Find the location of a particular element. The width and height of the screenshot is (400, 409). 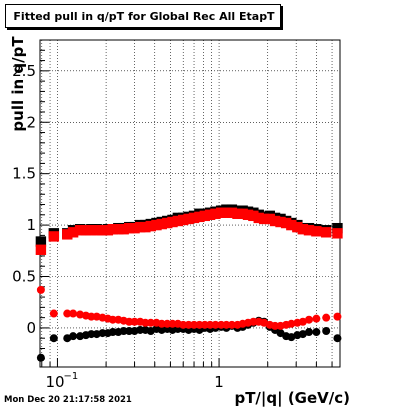

y-tick-label: 2 is located at coordinates (31, 122).